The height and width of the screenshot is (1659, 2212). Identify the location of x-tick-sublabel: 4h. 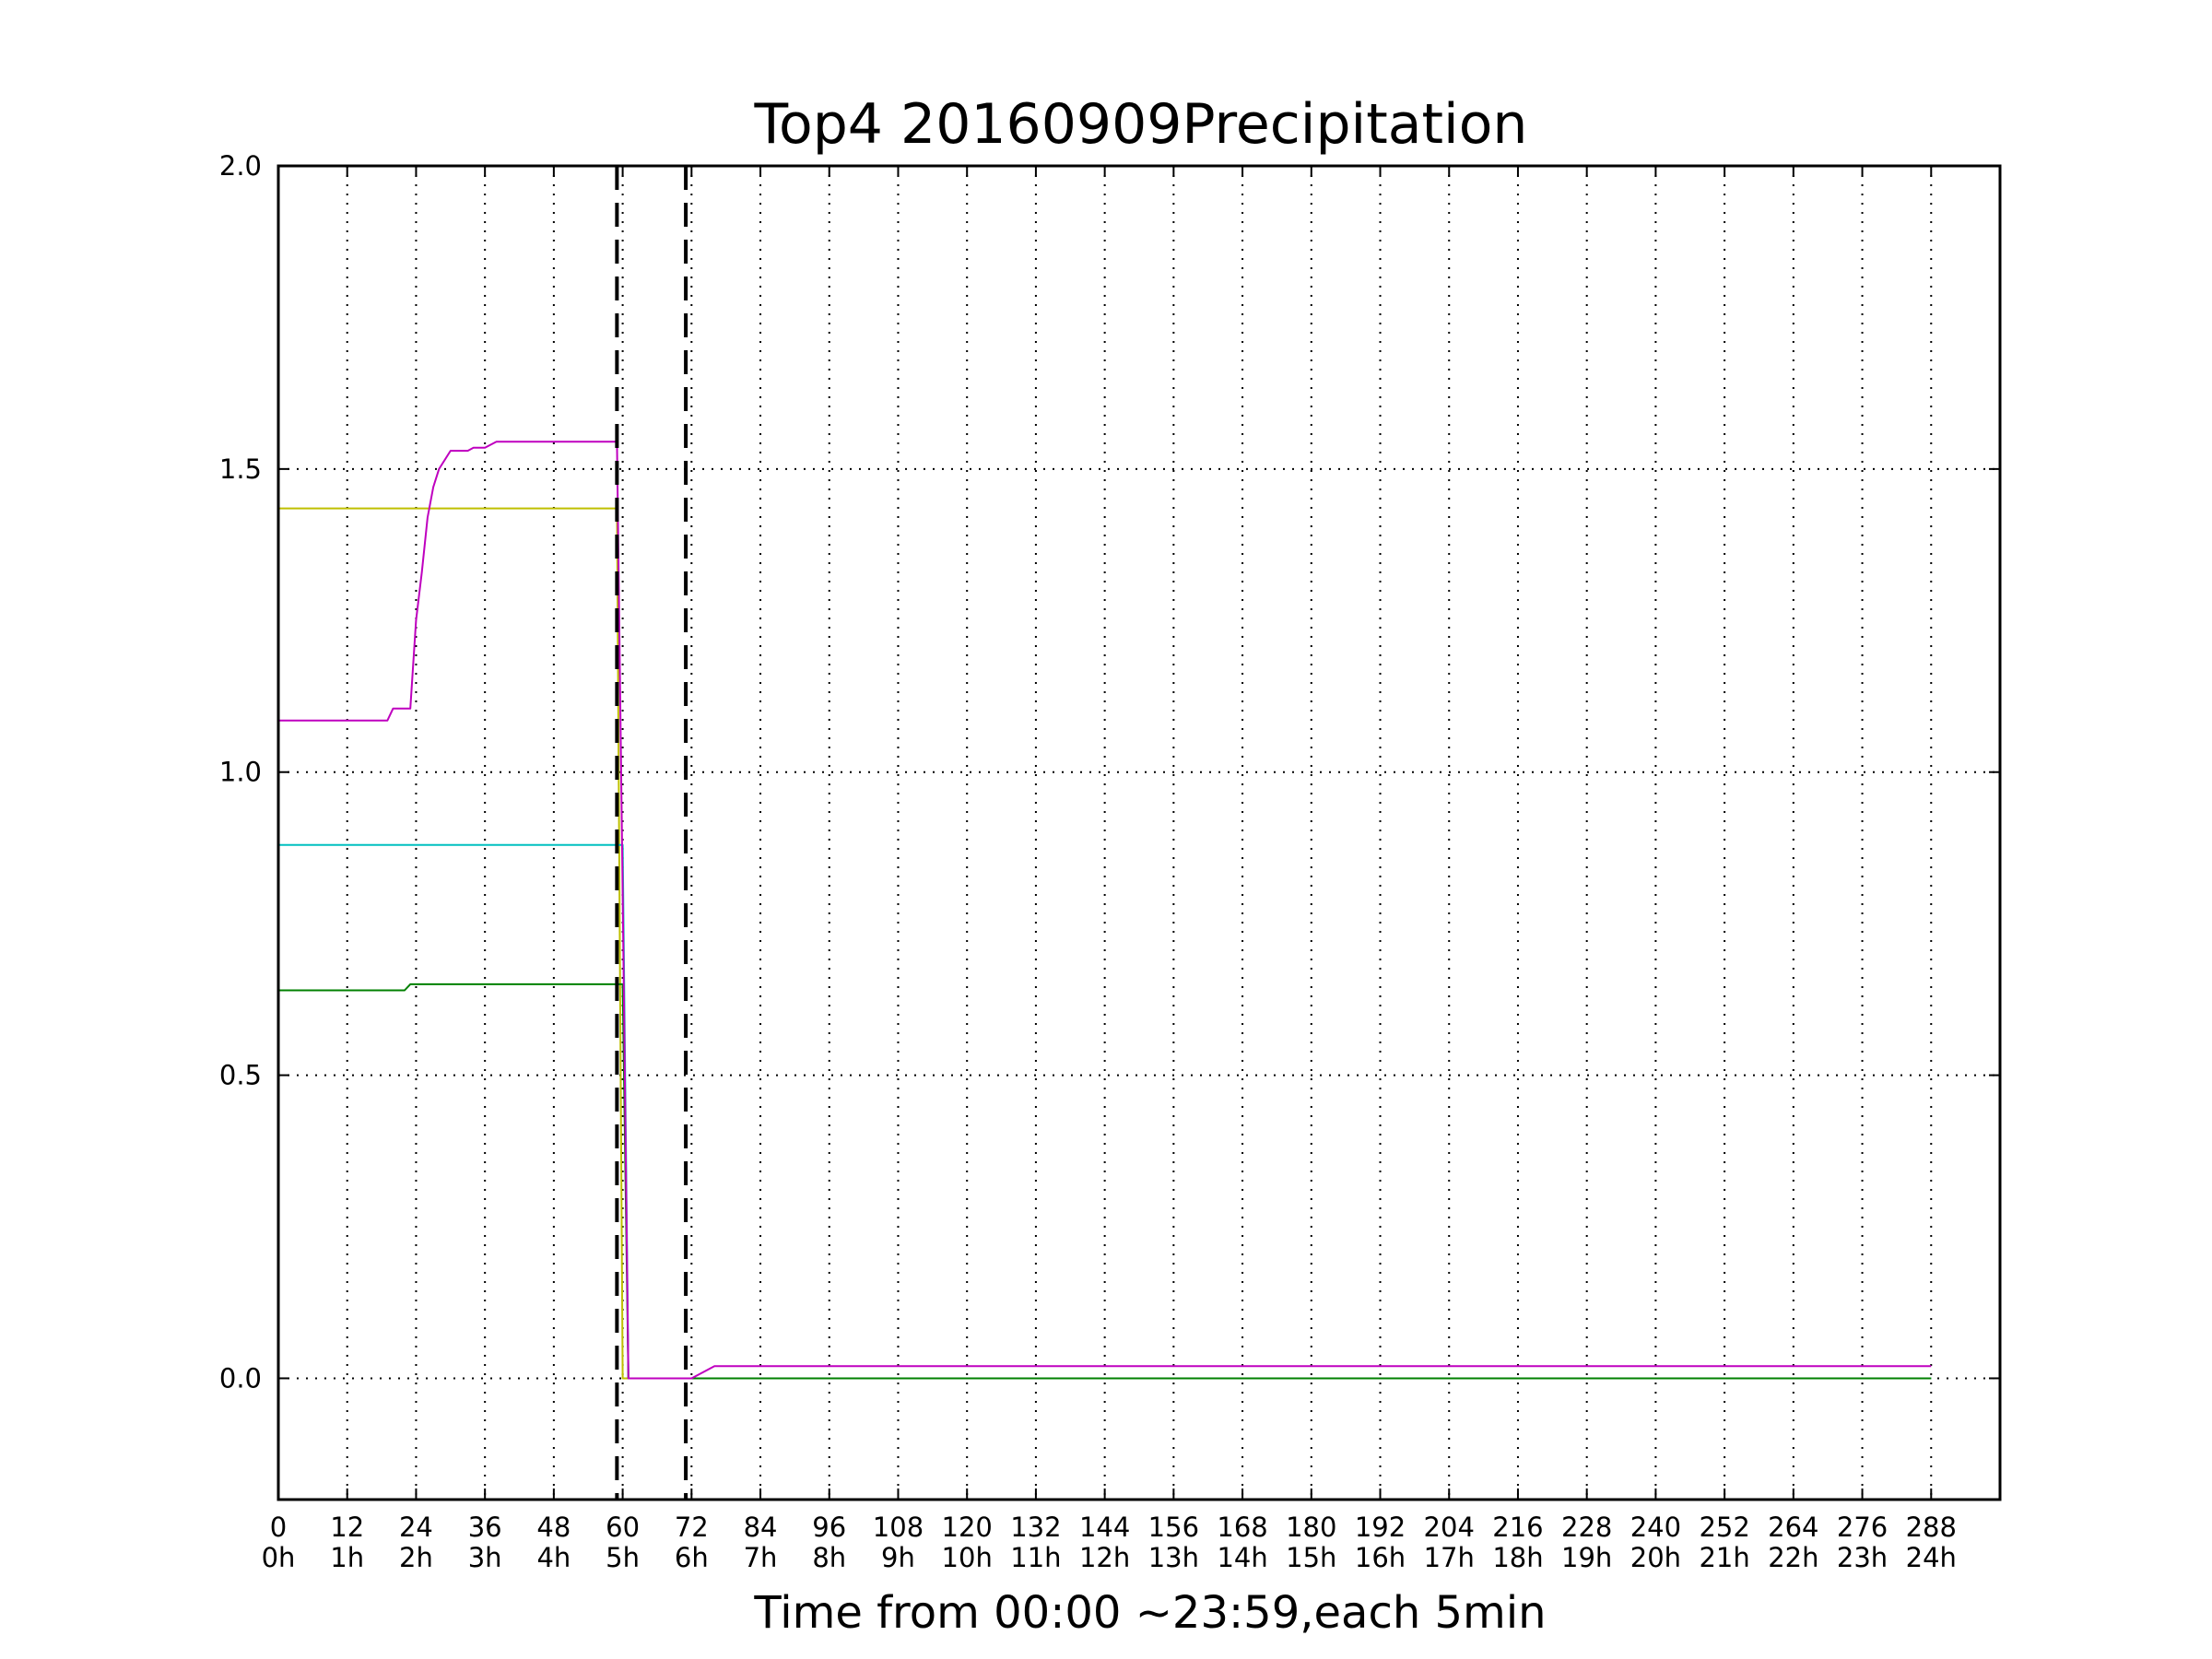
(553, 1557).